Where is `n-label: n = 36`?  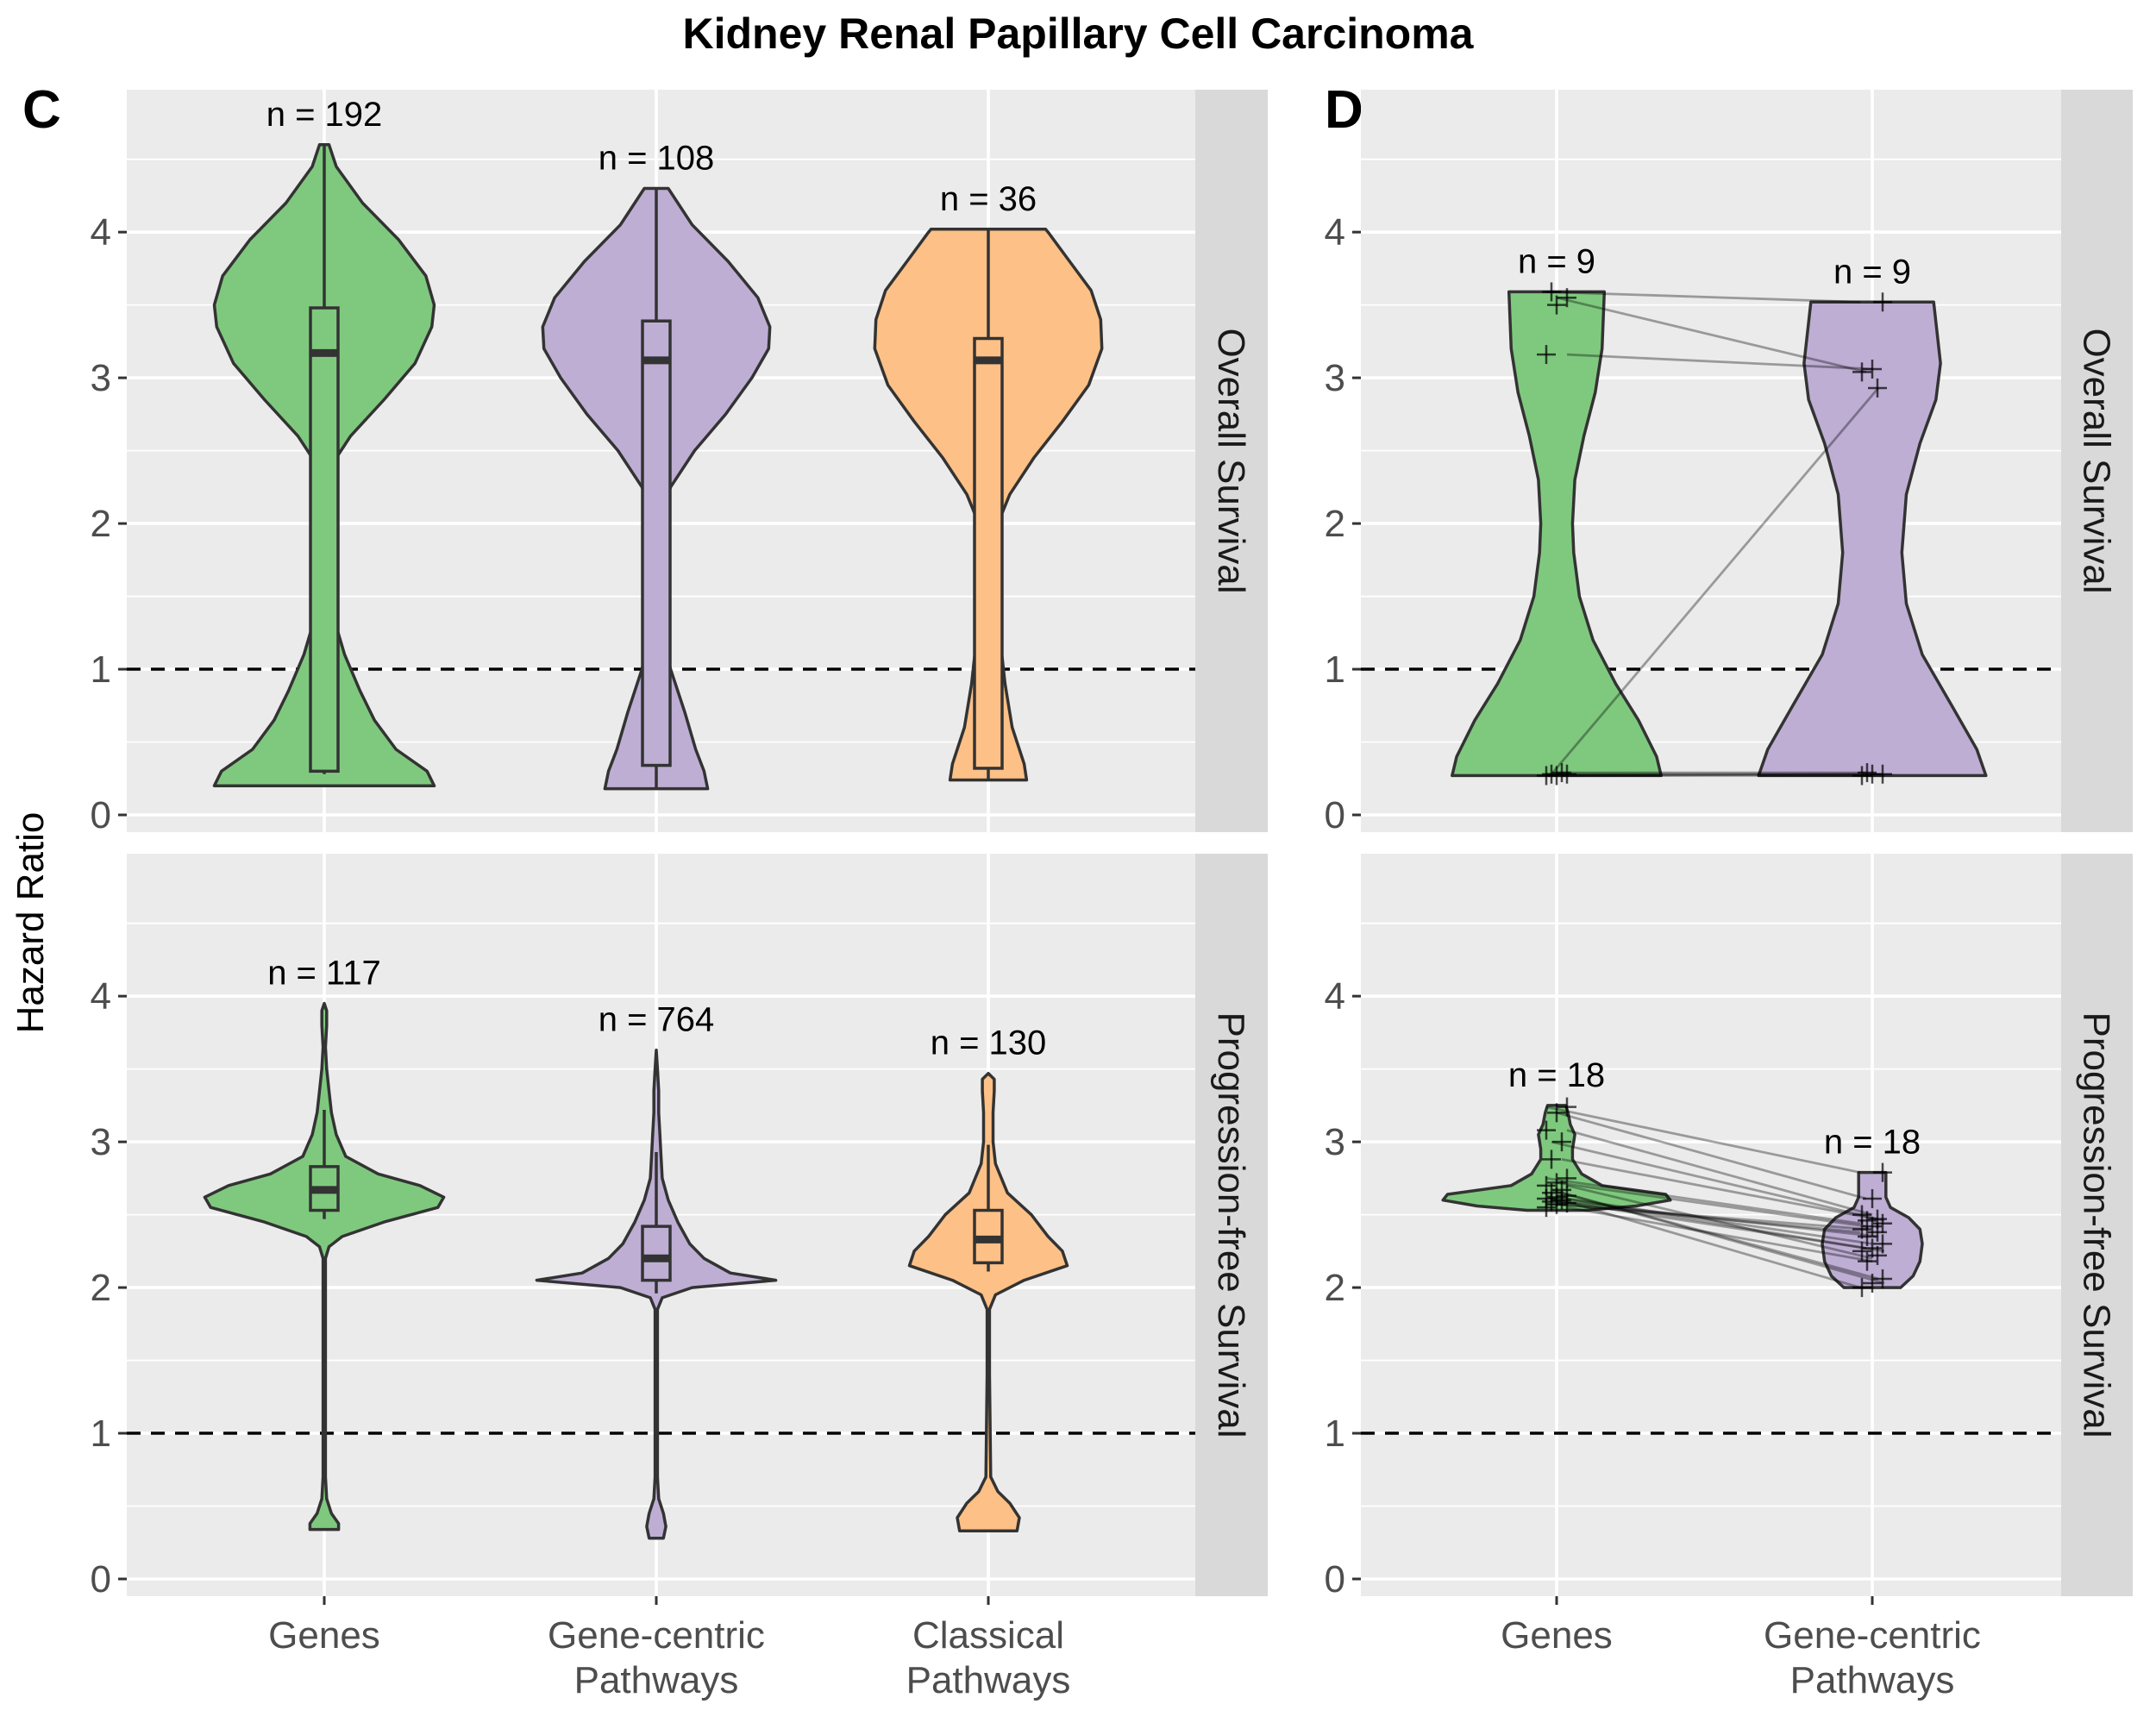 n-label: n = 36 is located at coordinates (988, 199).